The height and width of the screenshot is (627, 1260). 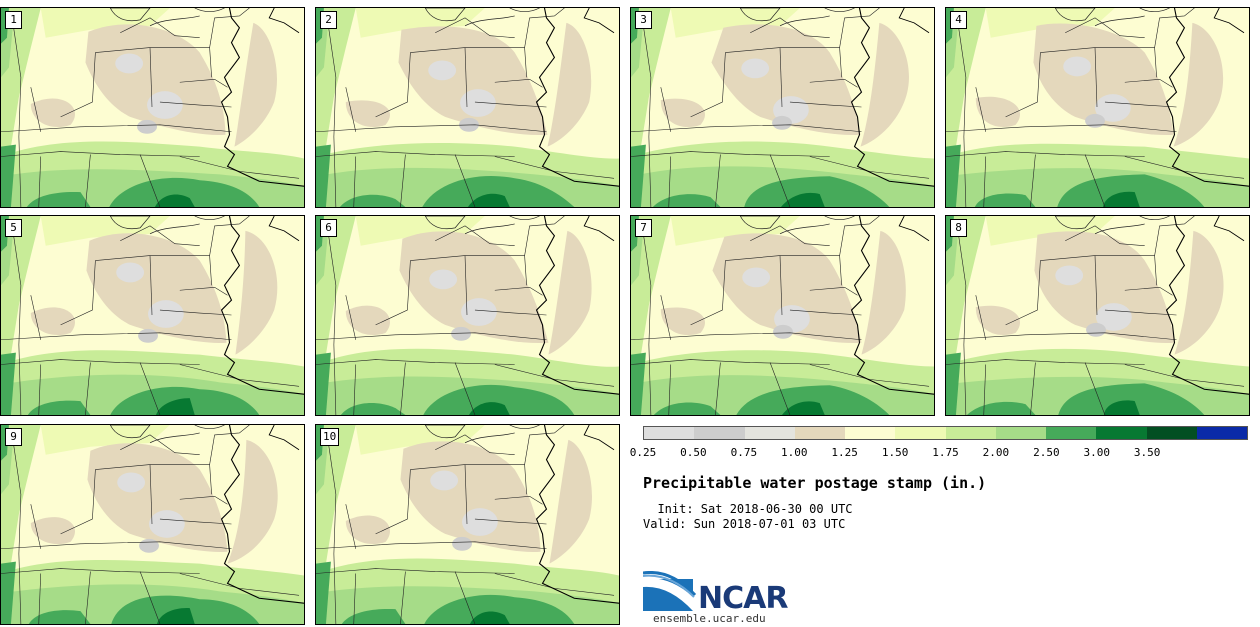 What do you see at coordinates (13, 437) in the screenshot?
I see `member-number-label: 9` at bounding box center [13, 437].